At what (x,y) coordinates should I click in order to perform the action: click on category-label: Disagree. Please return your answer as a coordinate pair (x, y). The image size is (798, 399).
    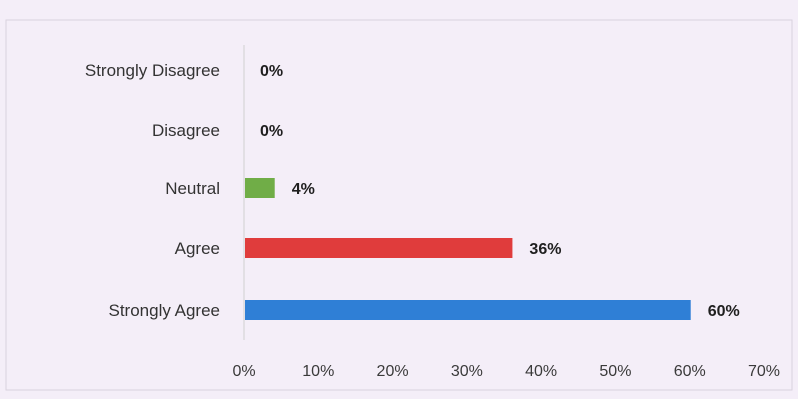
    Looking at the image, I should click on (186, 130).